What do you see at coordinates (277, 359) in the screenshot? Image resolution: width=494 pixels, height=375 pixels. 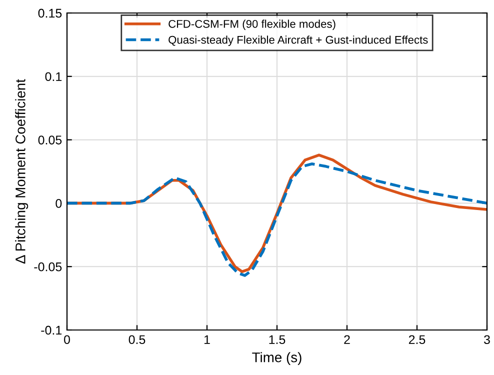 I see `x-axis-title: Time (s)` at bounding box center [277, 359].